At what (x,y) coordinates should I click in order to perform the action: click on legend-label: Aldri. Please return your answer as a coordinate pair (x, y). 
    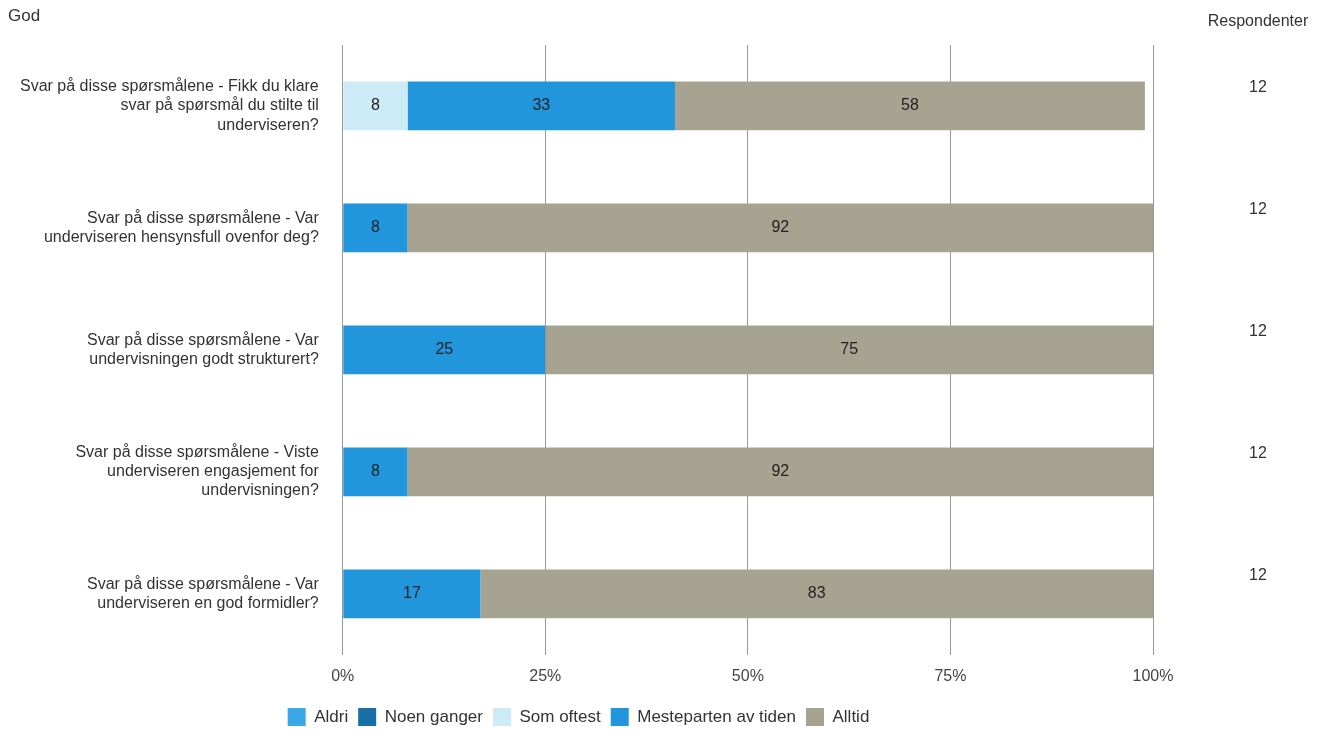
    Looking at the image, I should click on (331, 716).